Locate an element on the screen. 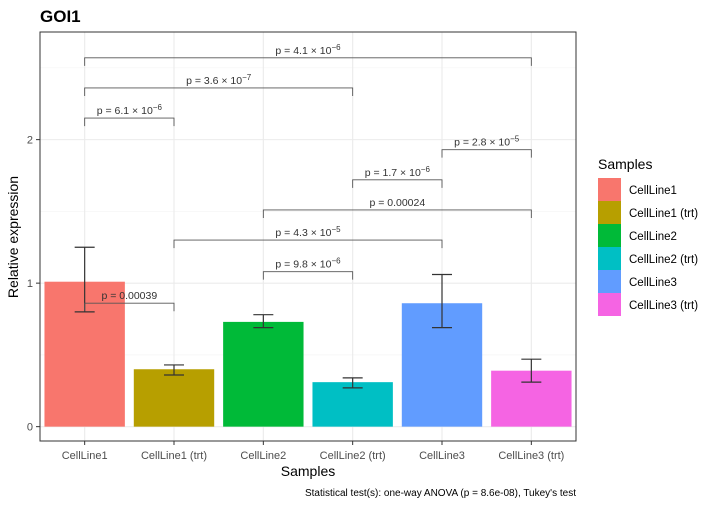 This screenshot has width=718, height=506. legend-label: CellLine2 (trt) is located at coordinates (663, 260).